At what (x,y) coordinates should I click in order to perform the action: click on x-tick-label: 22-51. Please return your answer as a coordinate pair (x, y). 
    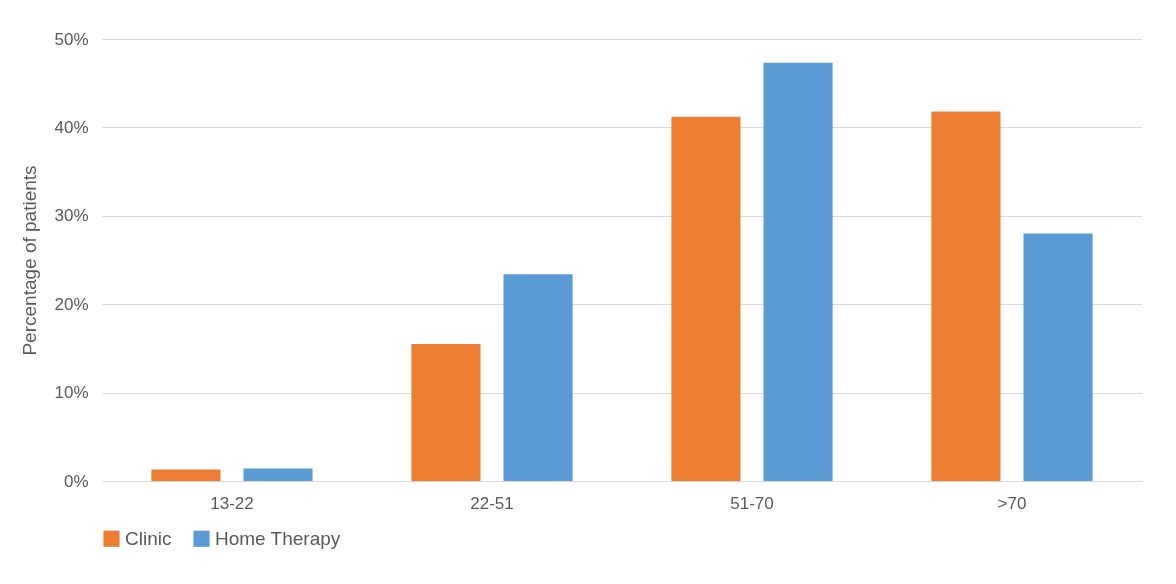
    Looking at the image, I should click on (492, 503).